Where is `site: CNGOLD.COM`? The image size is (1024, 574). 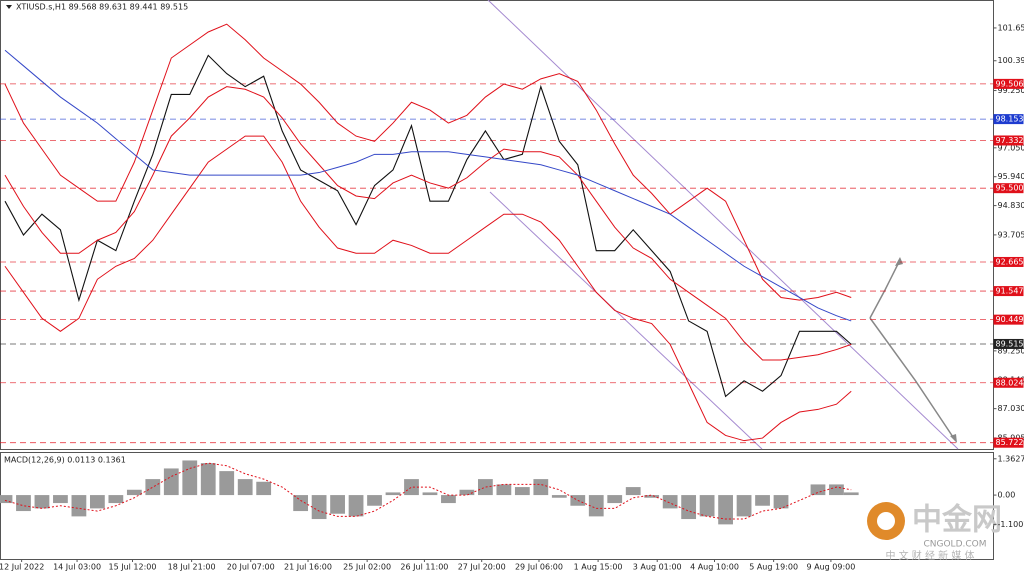
site: CNGOLD.COM is located at coordinates (954, 545).